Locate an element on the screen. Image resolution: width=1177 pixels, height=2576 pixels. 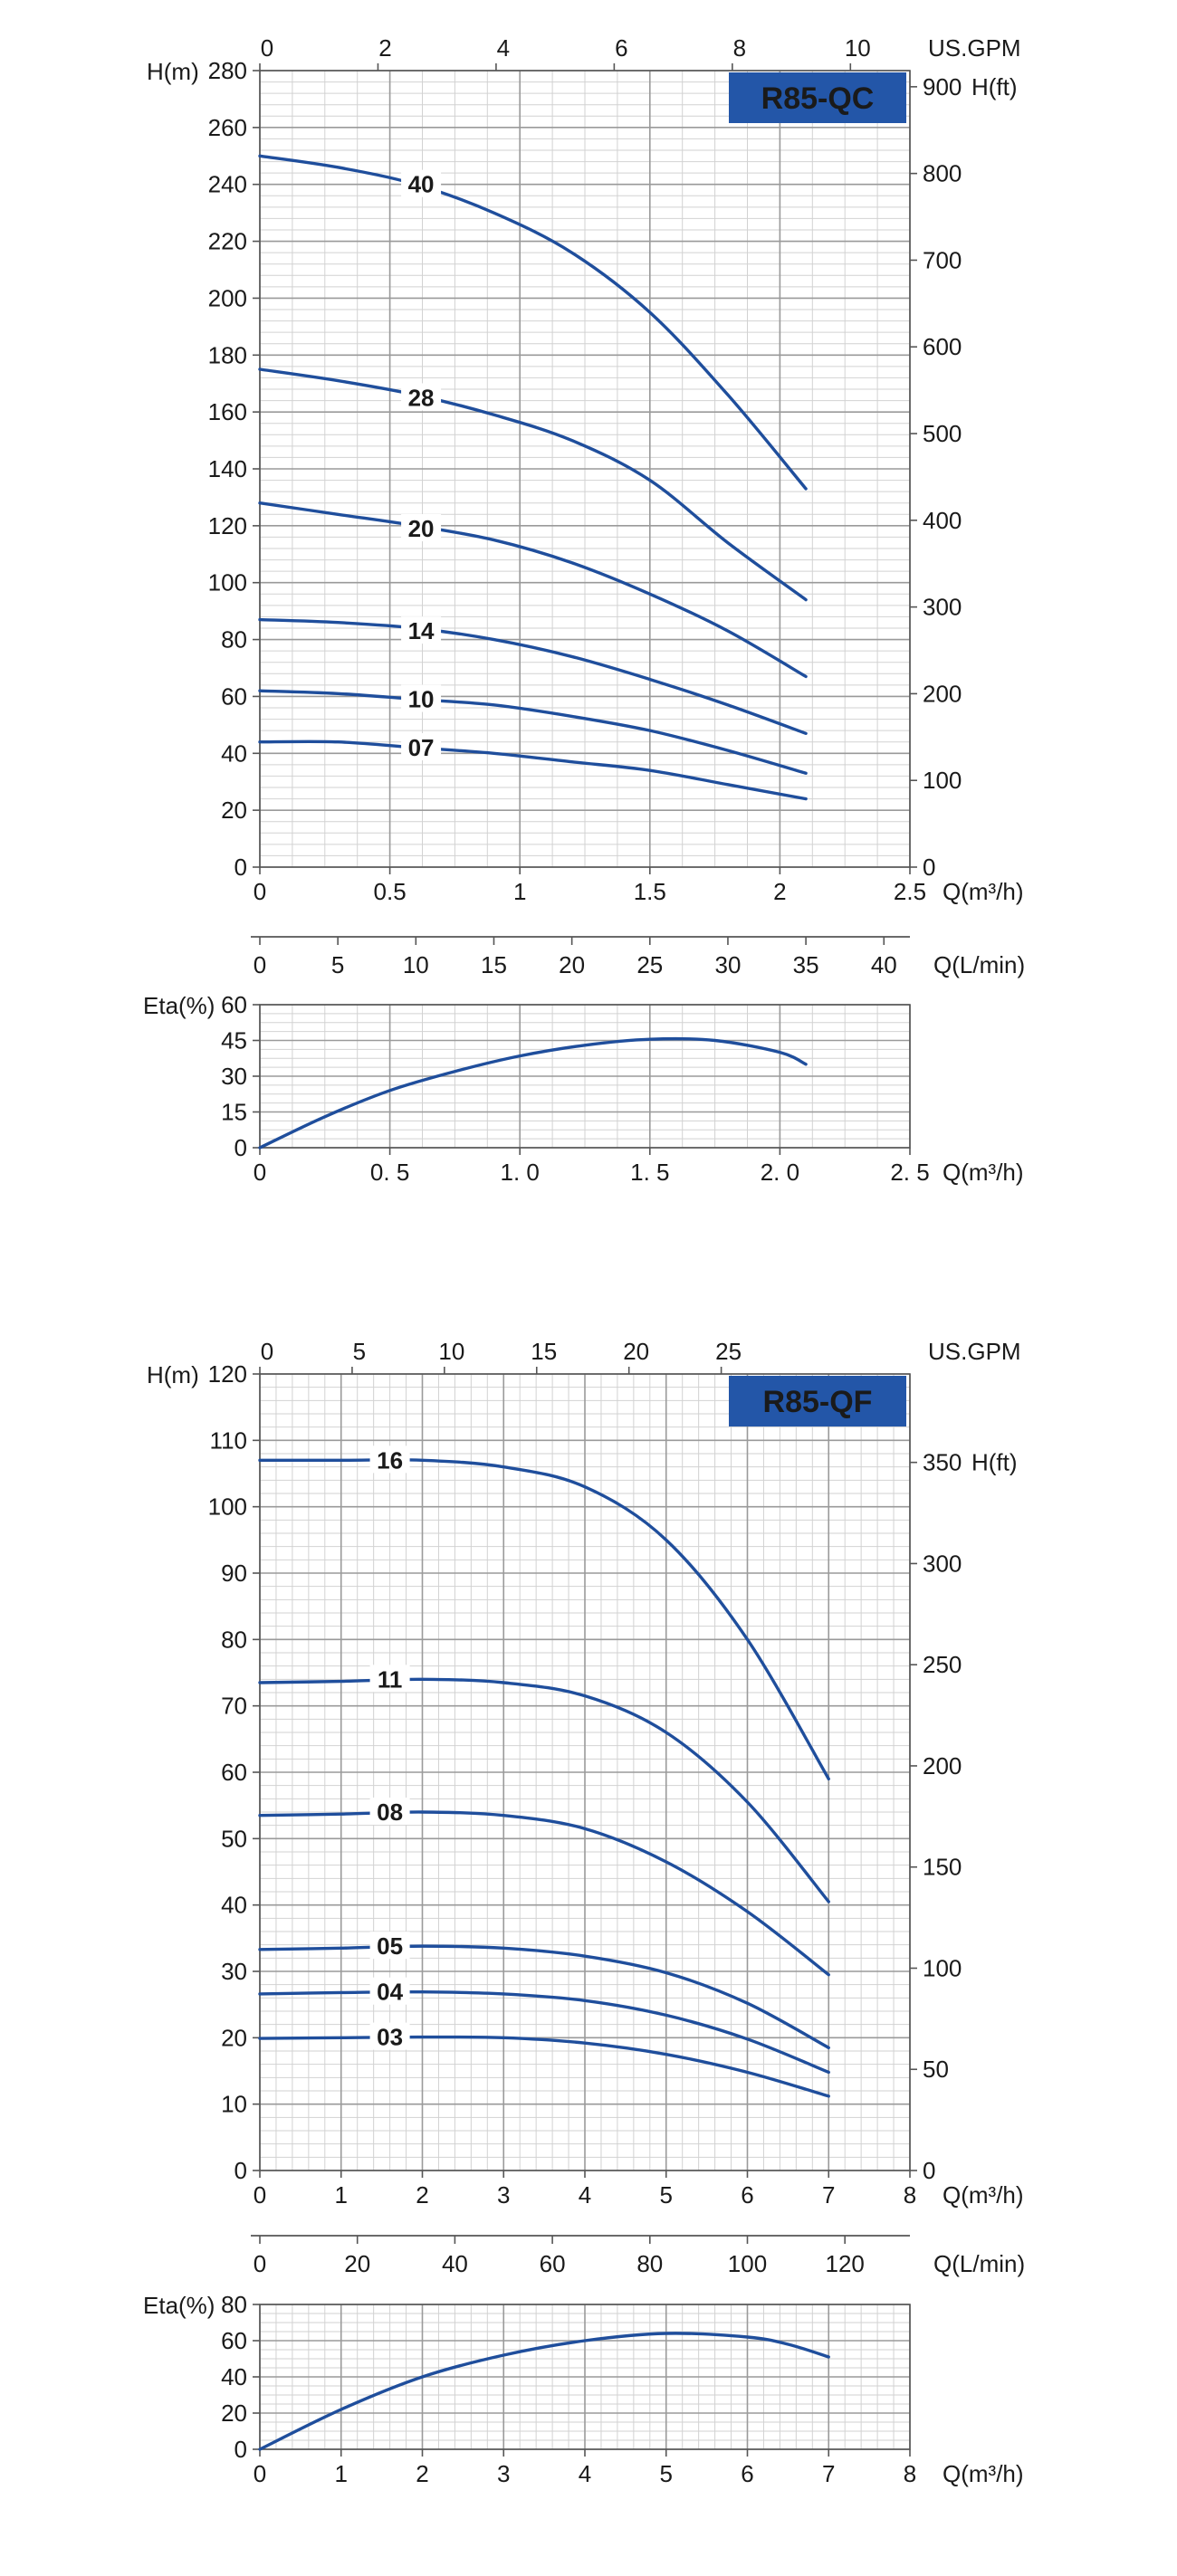
qc-head-top-tick-label: 0 is located at coordinates (267, 48).